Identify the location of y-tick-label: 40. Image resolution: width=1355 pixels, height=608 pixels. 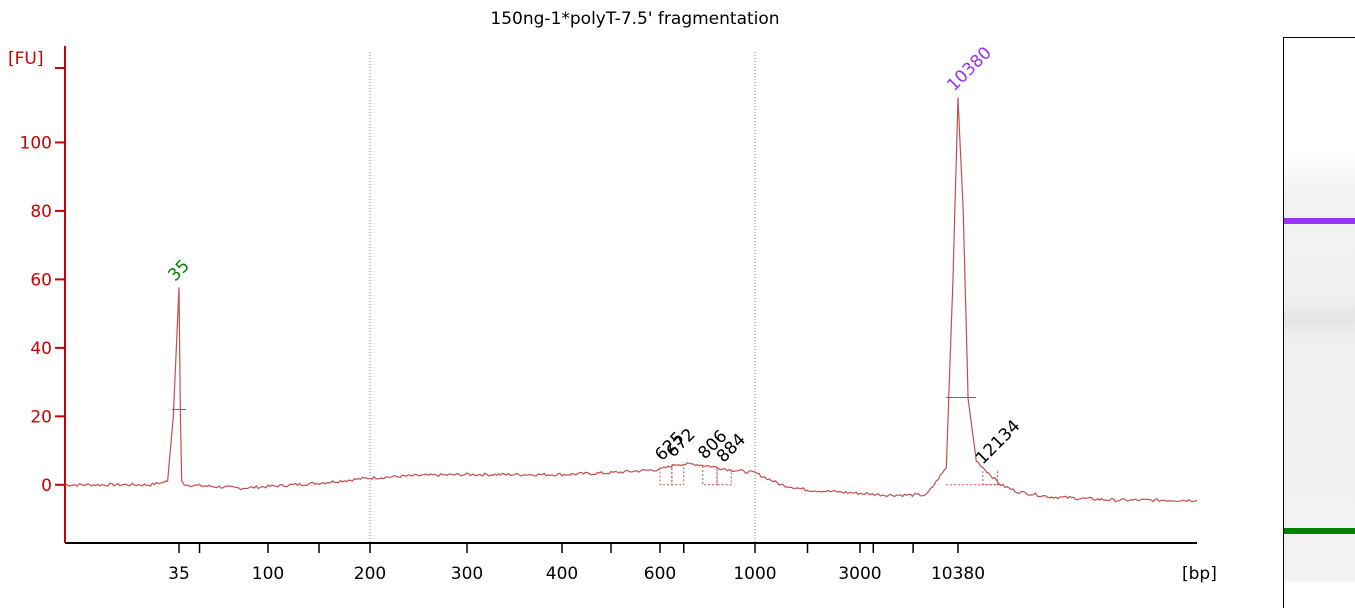
(41, 349).